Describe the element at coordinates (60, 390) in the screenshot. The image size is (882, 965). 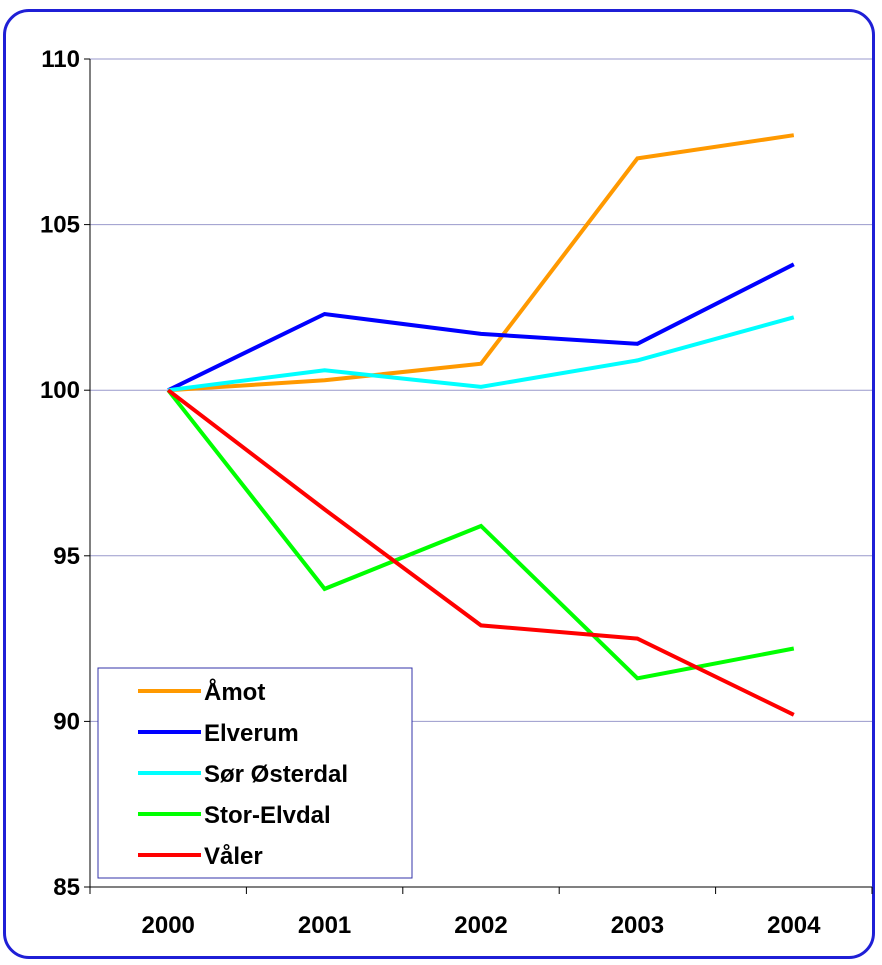
I see `y-tick-label: 100` at that location.